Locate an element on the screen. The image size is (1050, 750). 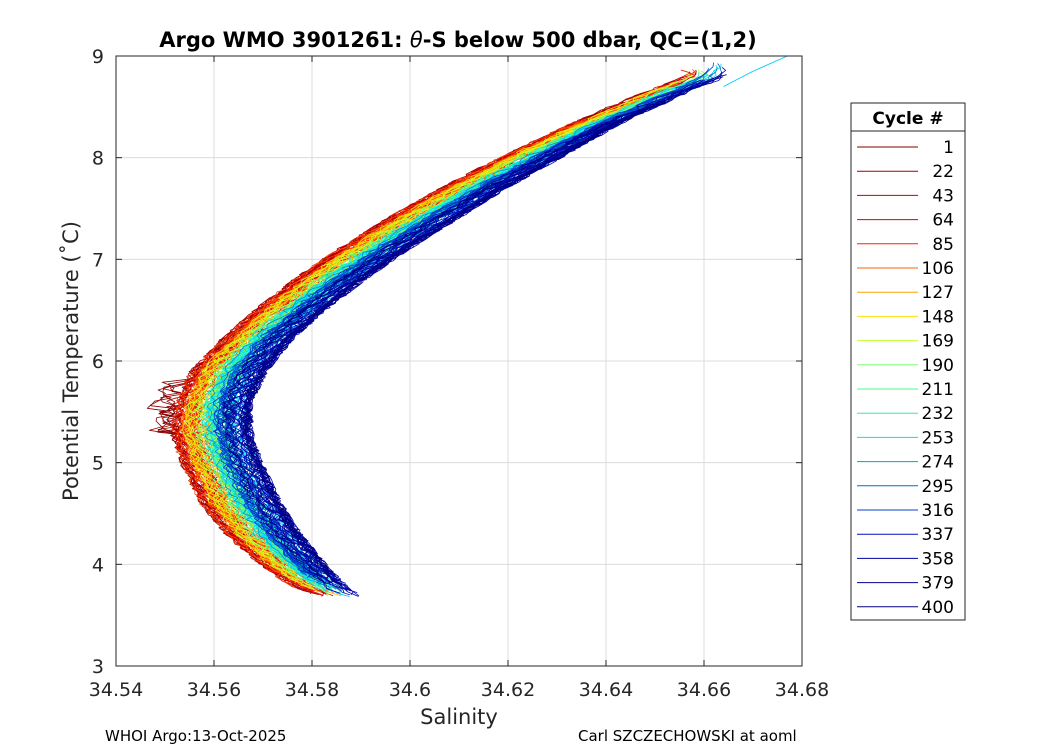
x-axis-label: Salinity is located at coordinates (459, 717).